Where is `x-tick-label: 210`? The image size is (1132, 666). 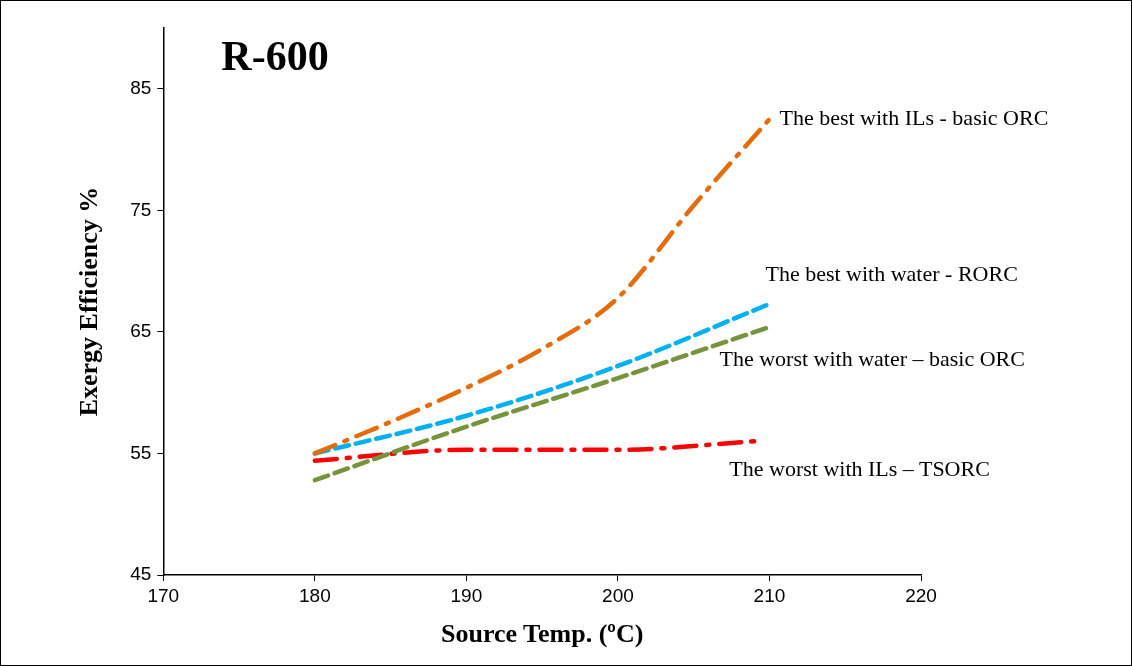 x-tick-label: 210 is located at coordinates (769, 595).